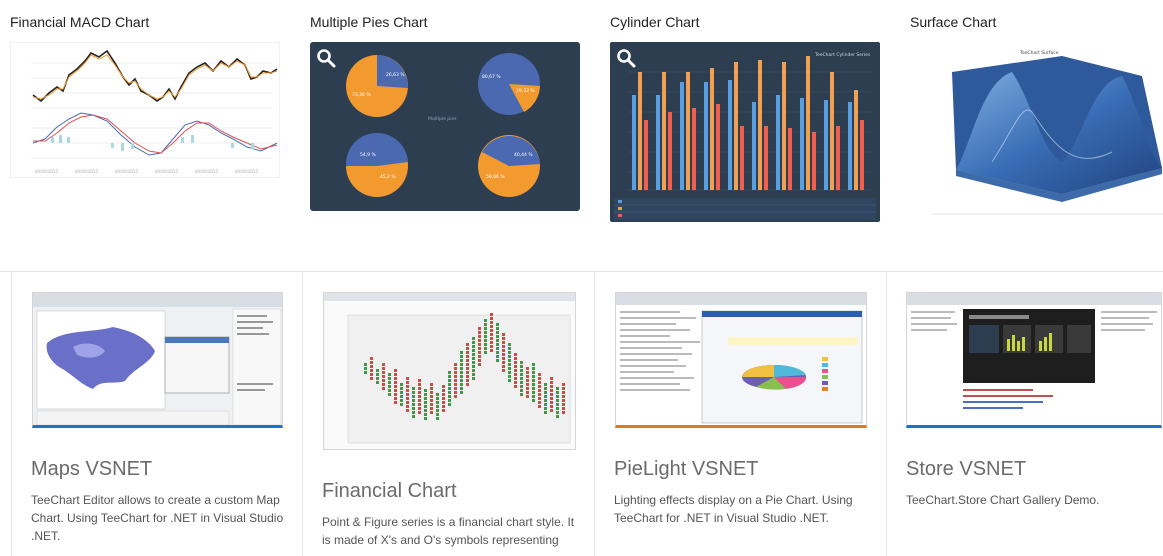 Image resolution: width=1163 pixels, height=556 pixels. Describe the element at coordinates (741, 360) in the screenshot. I see `pielight-screenshot` at that location.